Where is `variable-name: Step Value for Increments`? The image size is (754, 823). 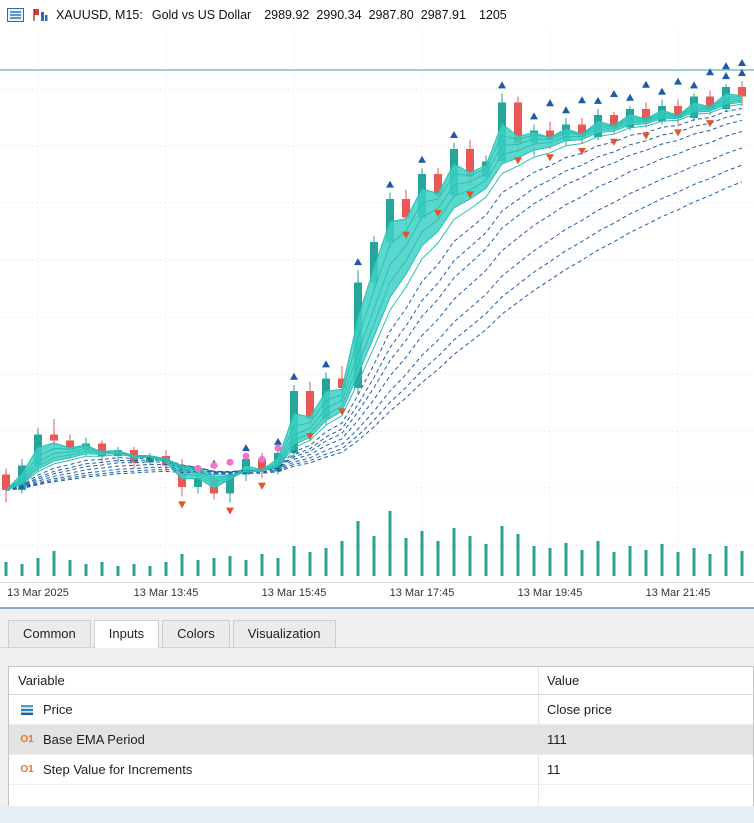 variable-name: Step Value for Increments is located at coordinates (118, 769).